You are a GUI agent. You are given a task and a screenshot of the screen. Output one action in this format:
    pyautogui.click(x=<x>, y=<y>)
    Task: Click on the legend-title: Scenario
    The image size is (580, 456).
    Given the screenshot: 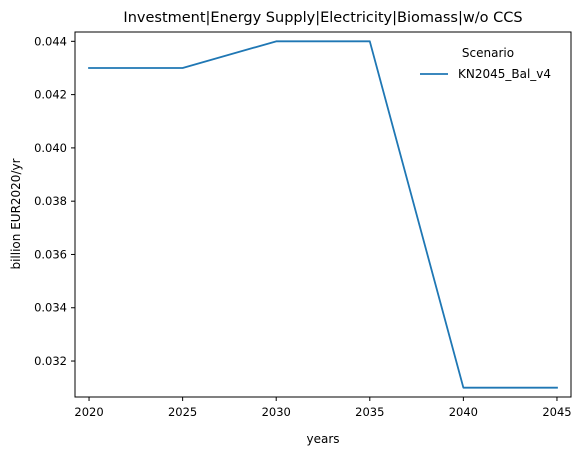 What is the action you would take?
    pyautogui.click(x=488, y=53)
    